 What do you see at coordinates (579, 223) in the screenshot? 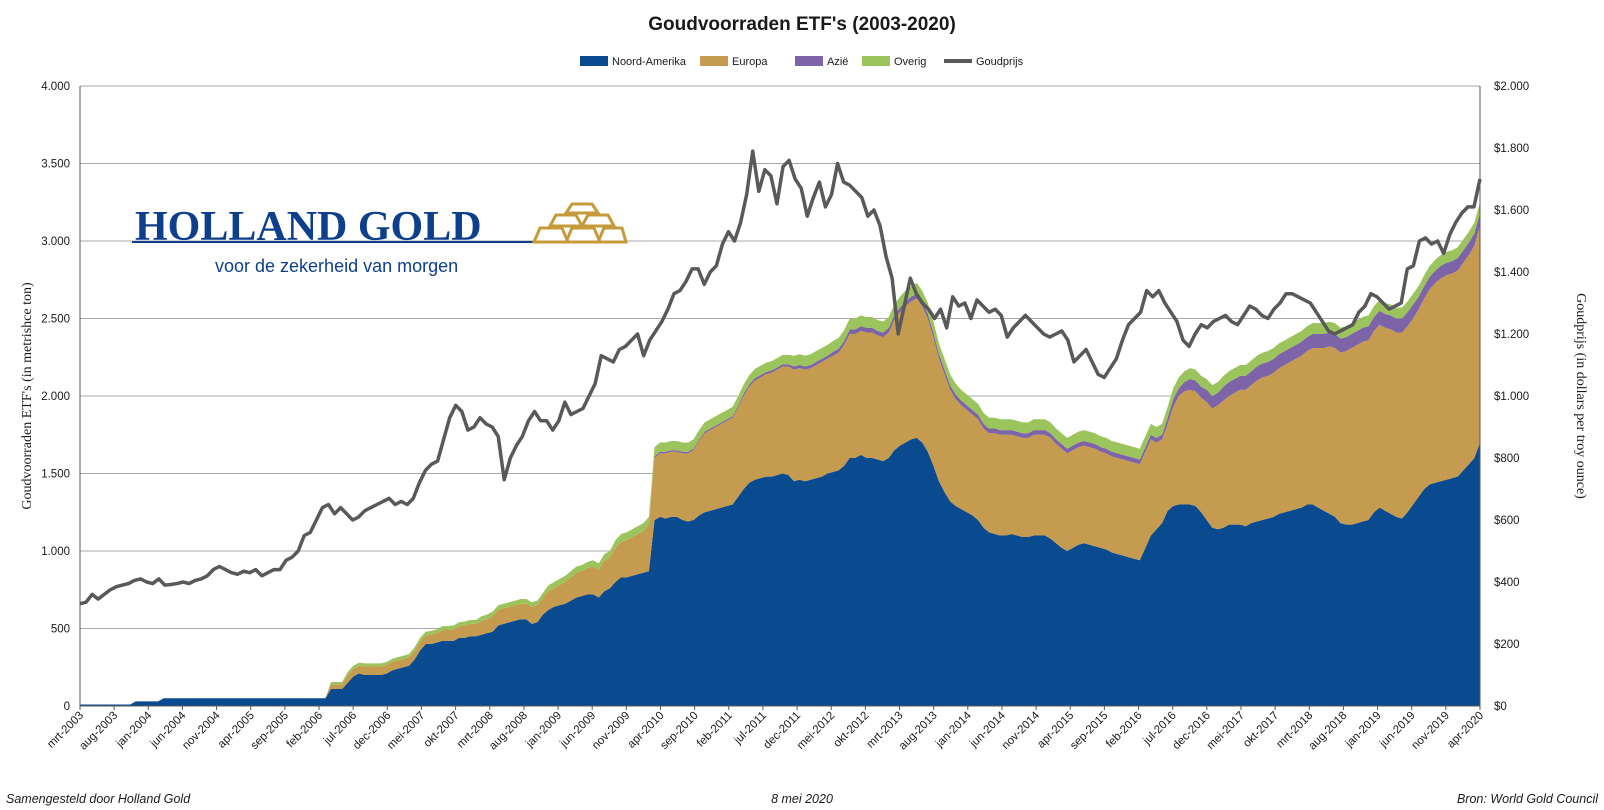
I see `gold-bars-icon` at bounding box center [579, 223].